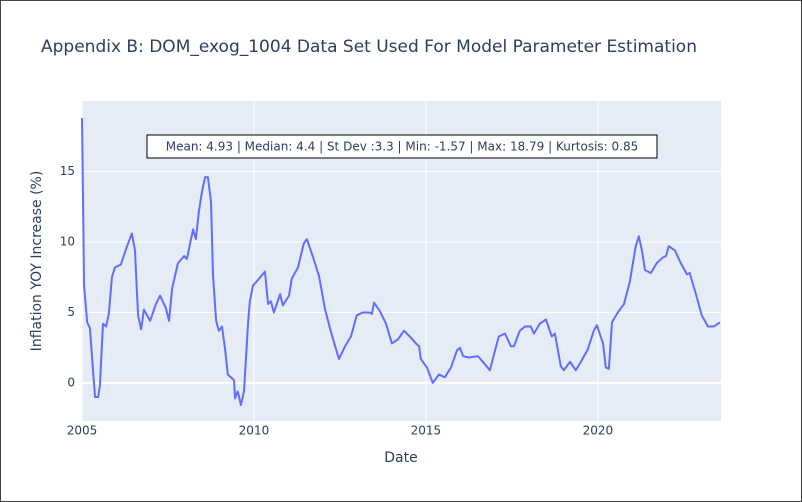 The image size is (802, 502). I want to click on x-tick-label: 2010, so click(254, 431).